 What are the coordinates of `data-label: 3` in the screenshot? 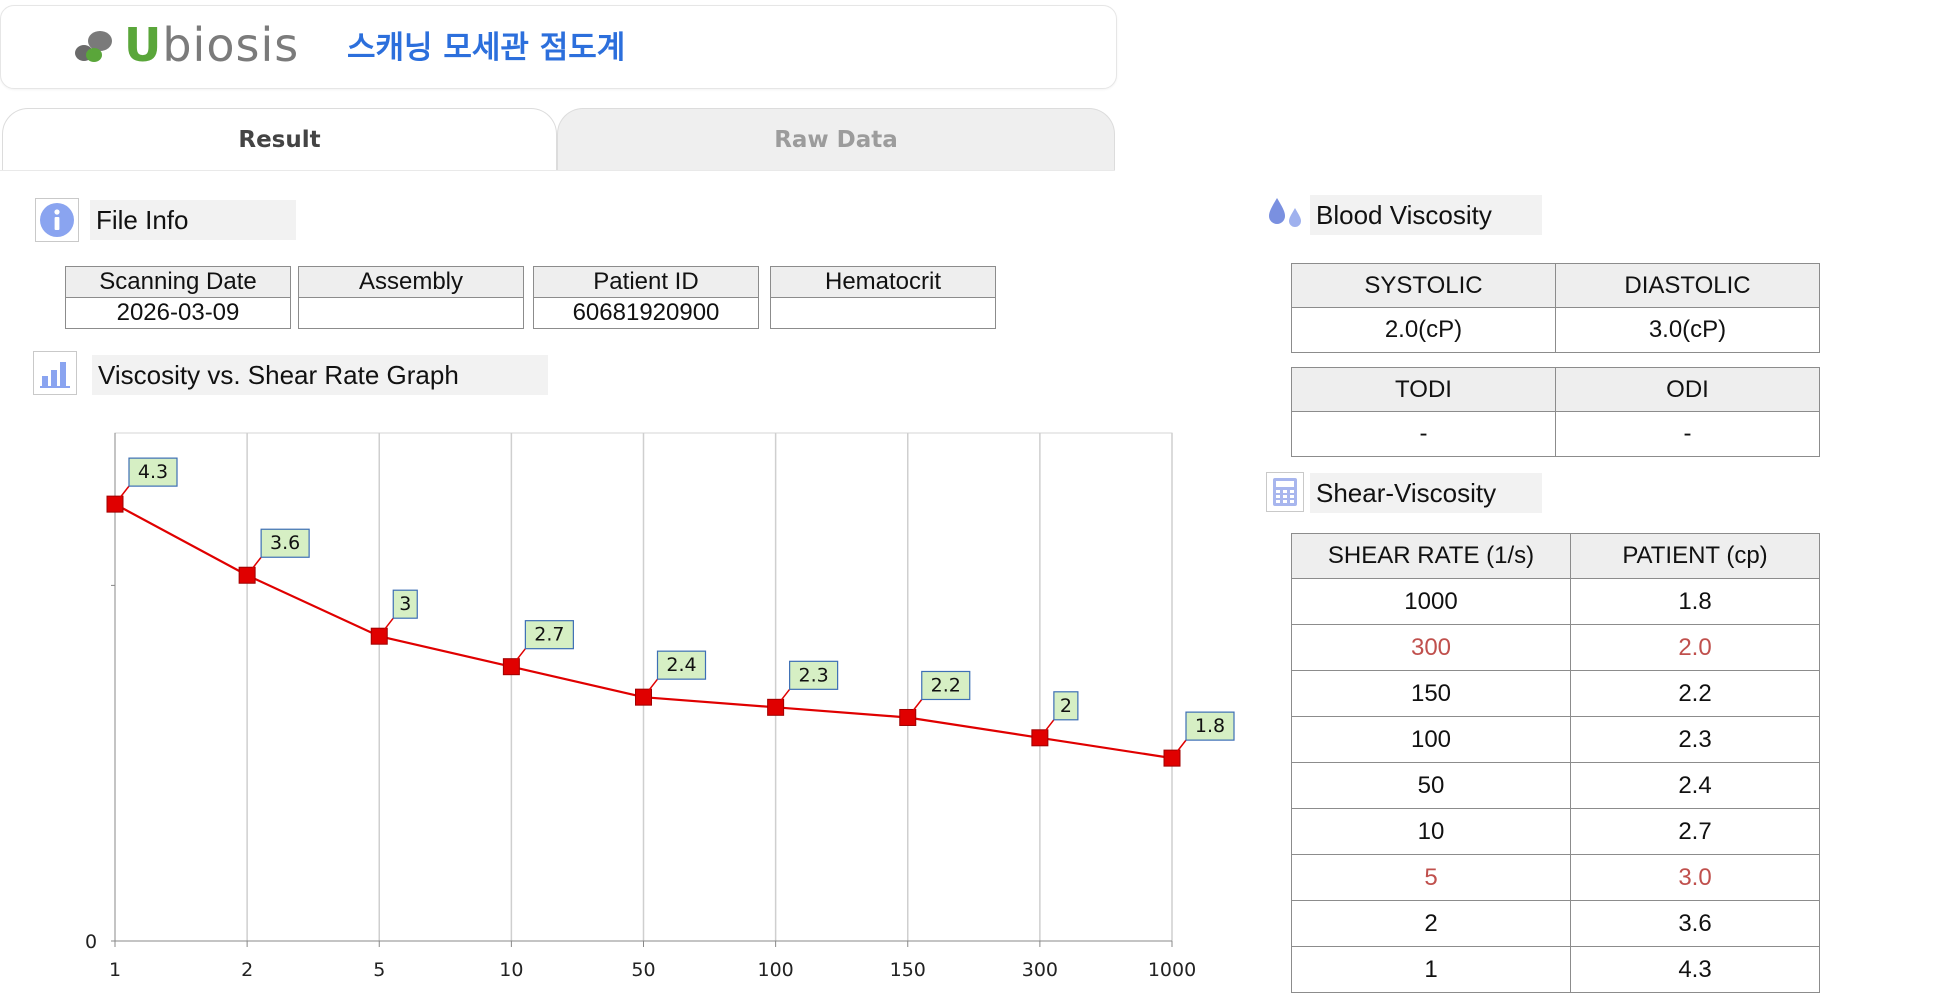 It's located at (405, 604).